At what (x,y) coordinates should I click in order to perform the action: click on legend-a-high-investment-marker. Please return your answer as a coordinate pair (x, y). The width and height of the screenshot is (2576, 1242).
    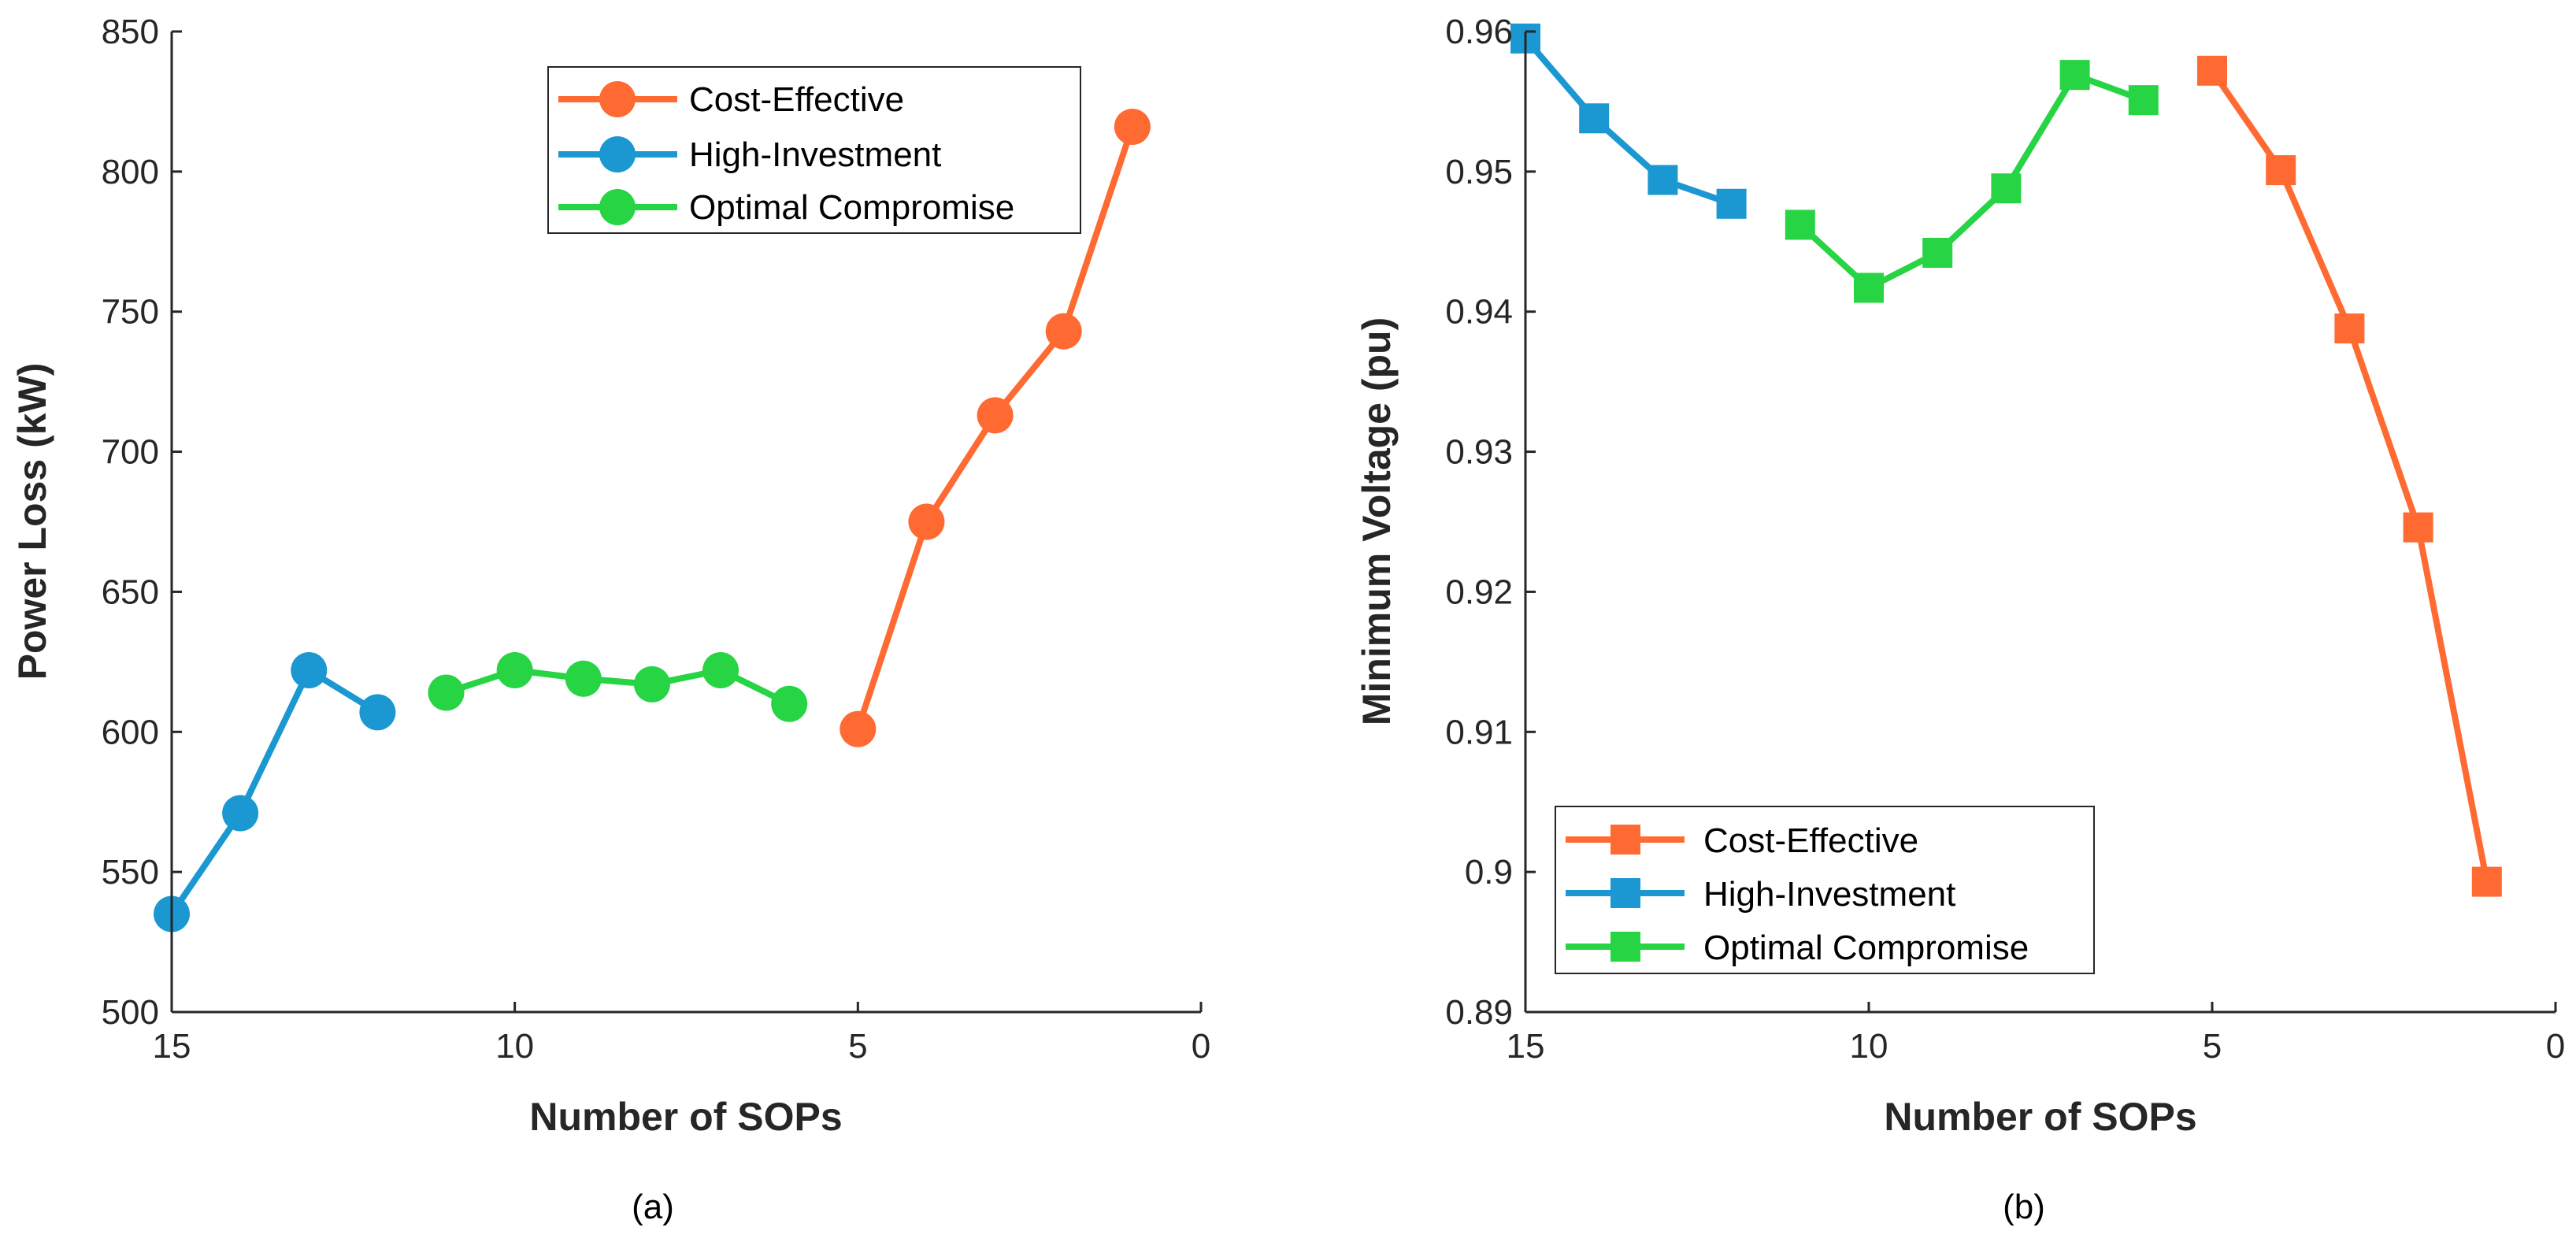
    Looking at the image, I should click on (617, 154).